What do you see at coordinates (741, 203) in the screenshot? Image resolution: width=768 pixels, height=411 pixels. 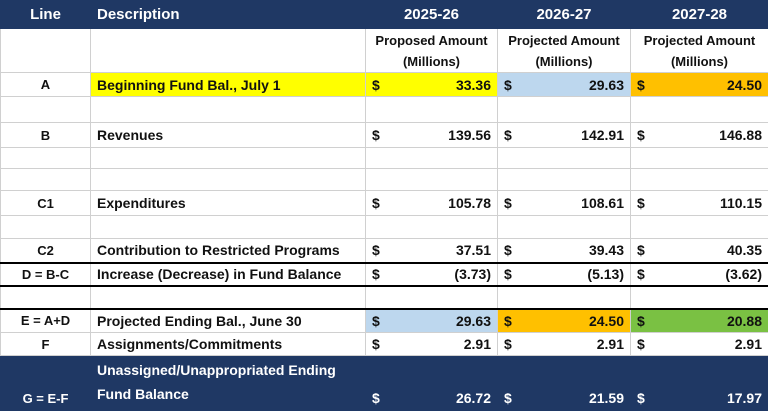 I see `amount: 110.15` at bounding box center [741, 203].